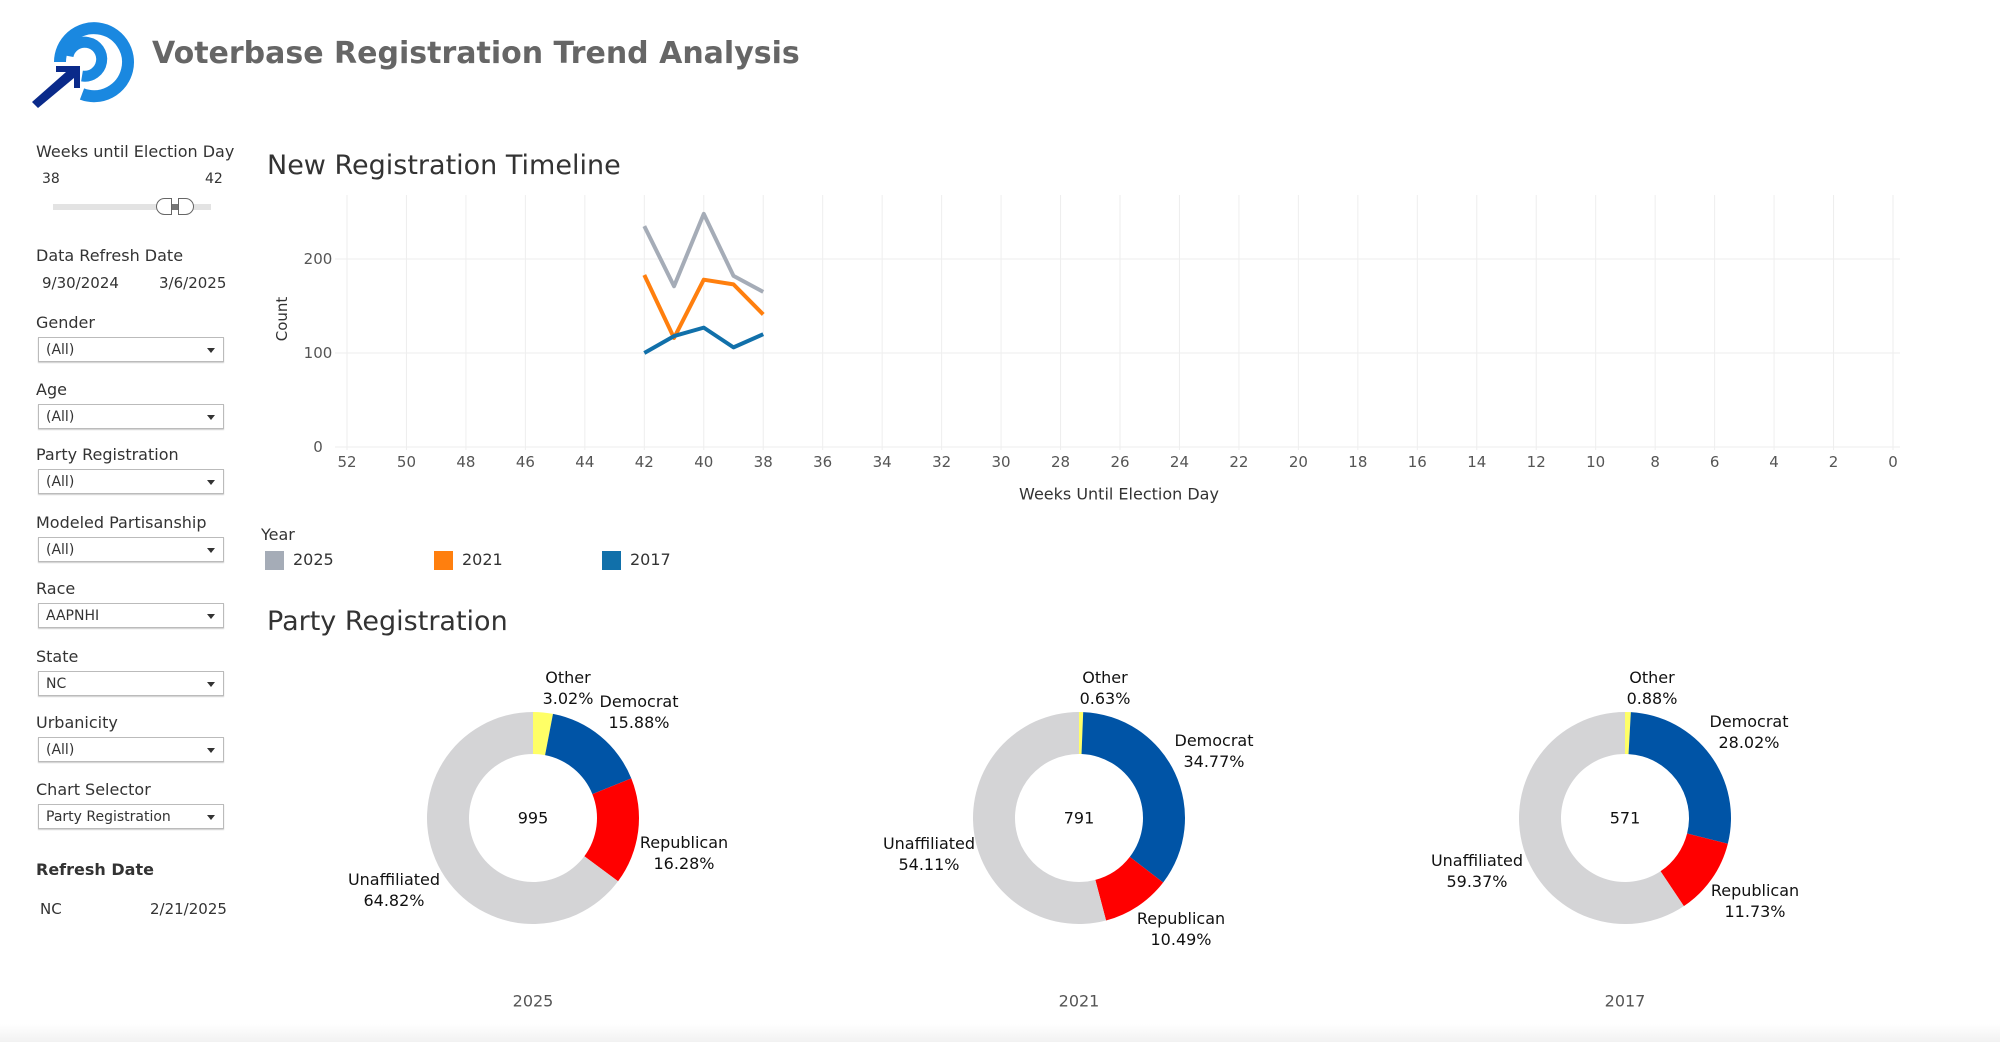 The width and height of the screenshot is (2000, 1042). What do you see at coordinates (56, 684) in the screenshot?
I see `state-value: NC` at bounding box center [56, 684].